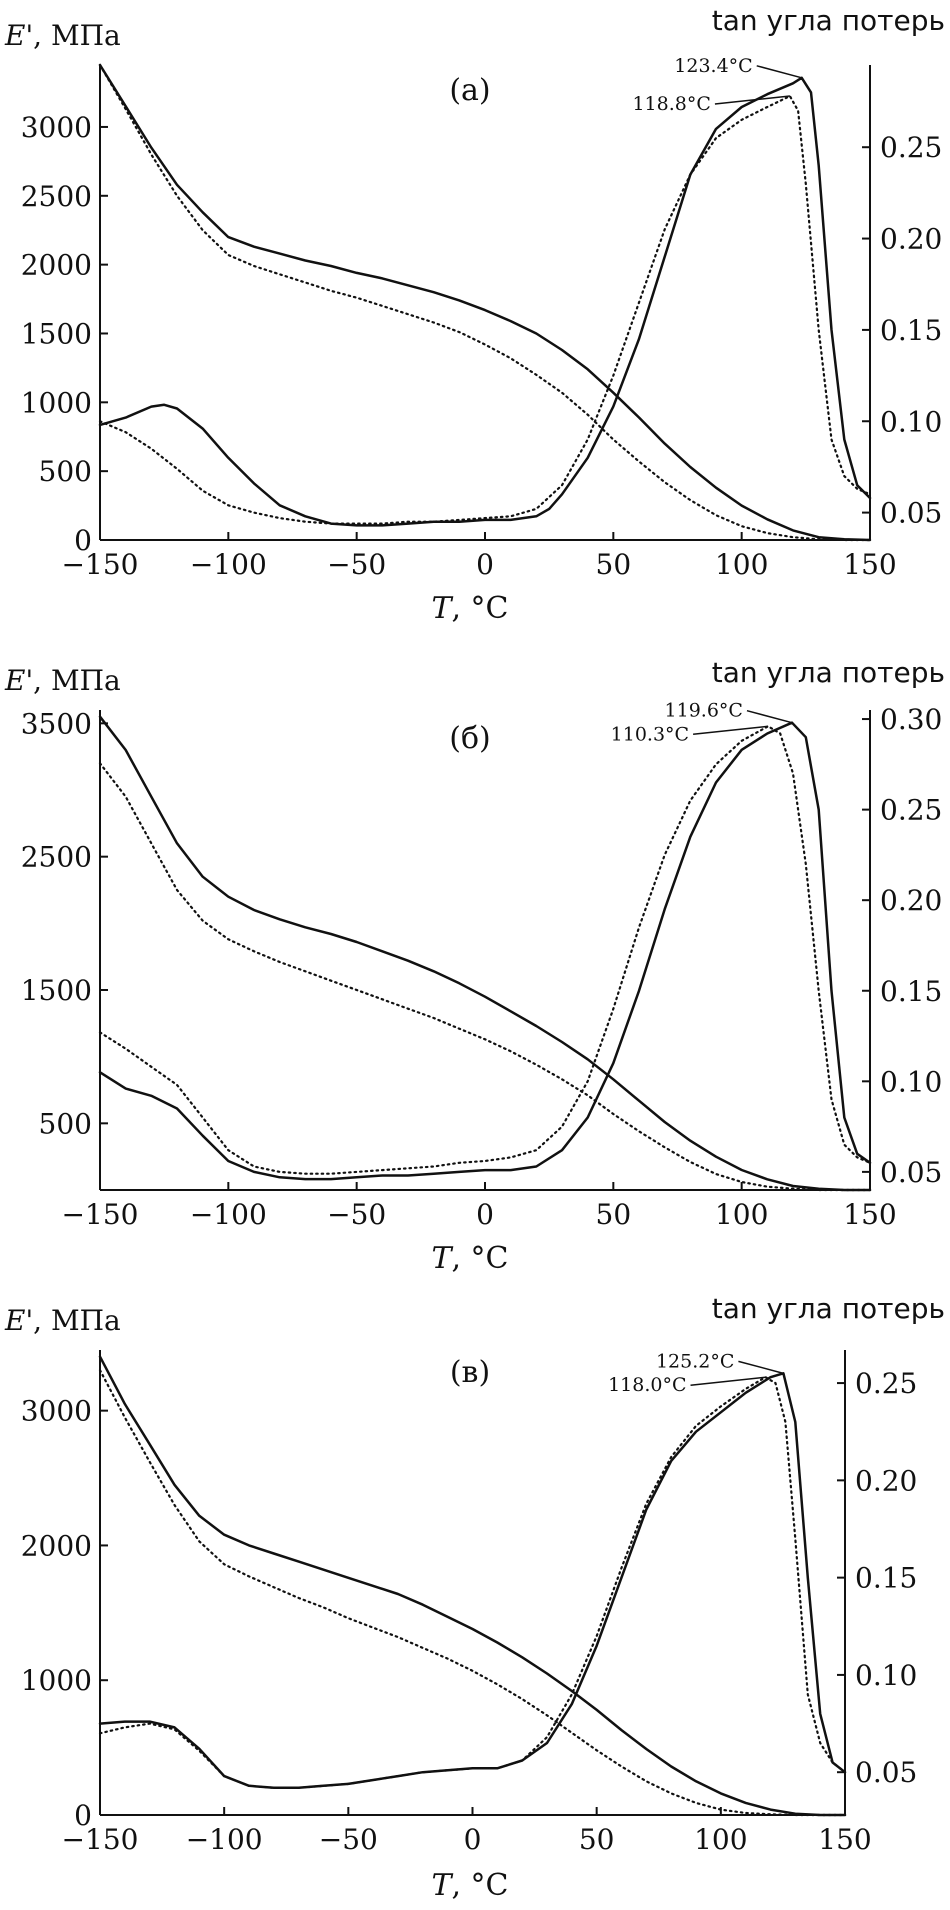 Image resolution: width=950 pixels, height=1910 pixels. Describe the element at coordinates (713, 66) in the screenshot. I see `peak-annotation: 123.4°C` at that location.